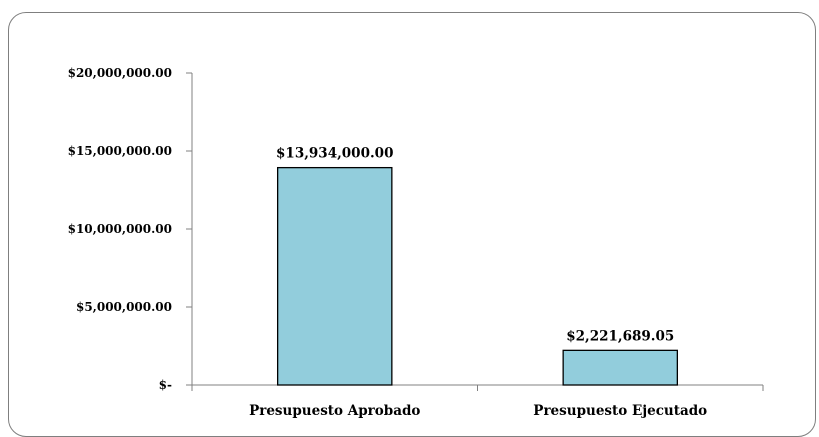 The width and height of the screenshot is (819, 437). I want to click on x-category-label: Presupuesto Ejecutado, so click(620, 411).